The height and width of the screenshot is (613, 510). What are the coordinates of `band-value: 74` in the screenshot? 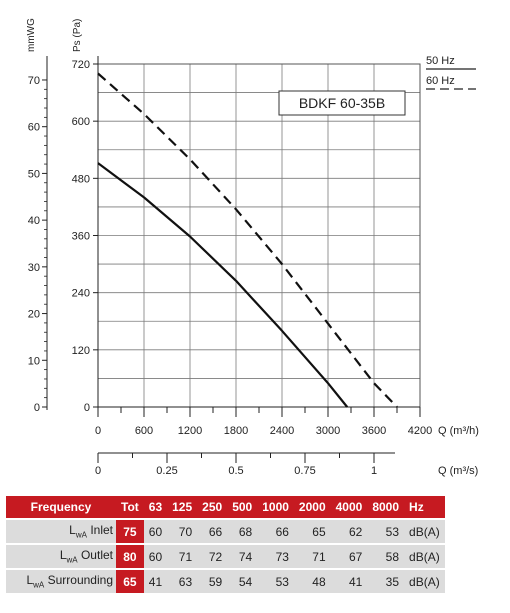 It's located at (242, 556).